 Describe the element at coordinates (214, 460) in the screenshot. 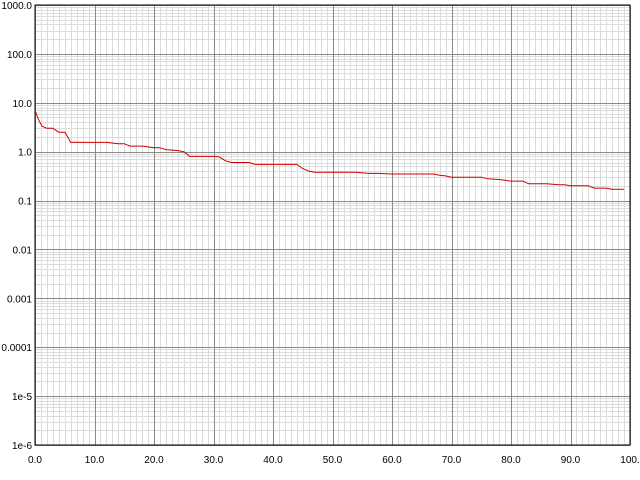

I see `x-tick-label: 30.0` at that location.